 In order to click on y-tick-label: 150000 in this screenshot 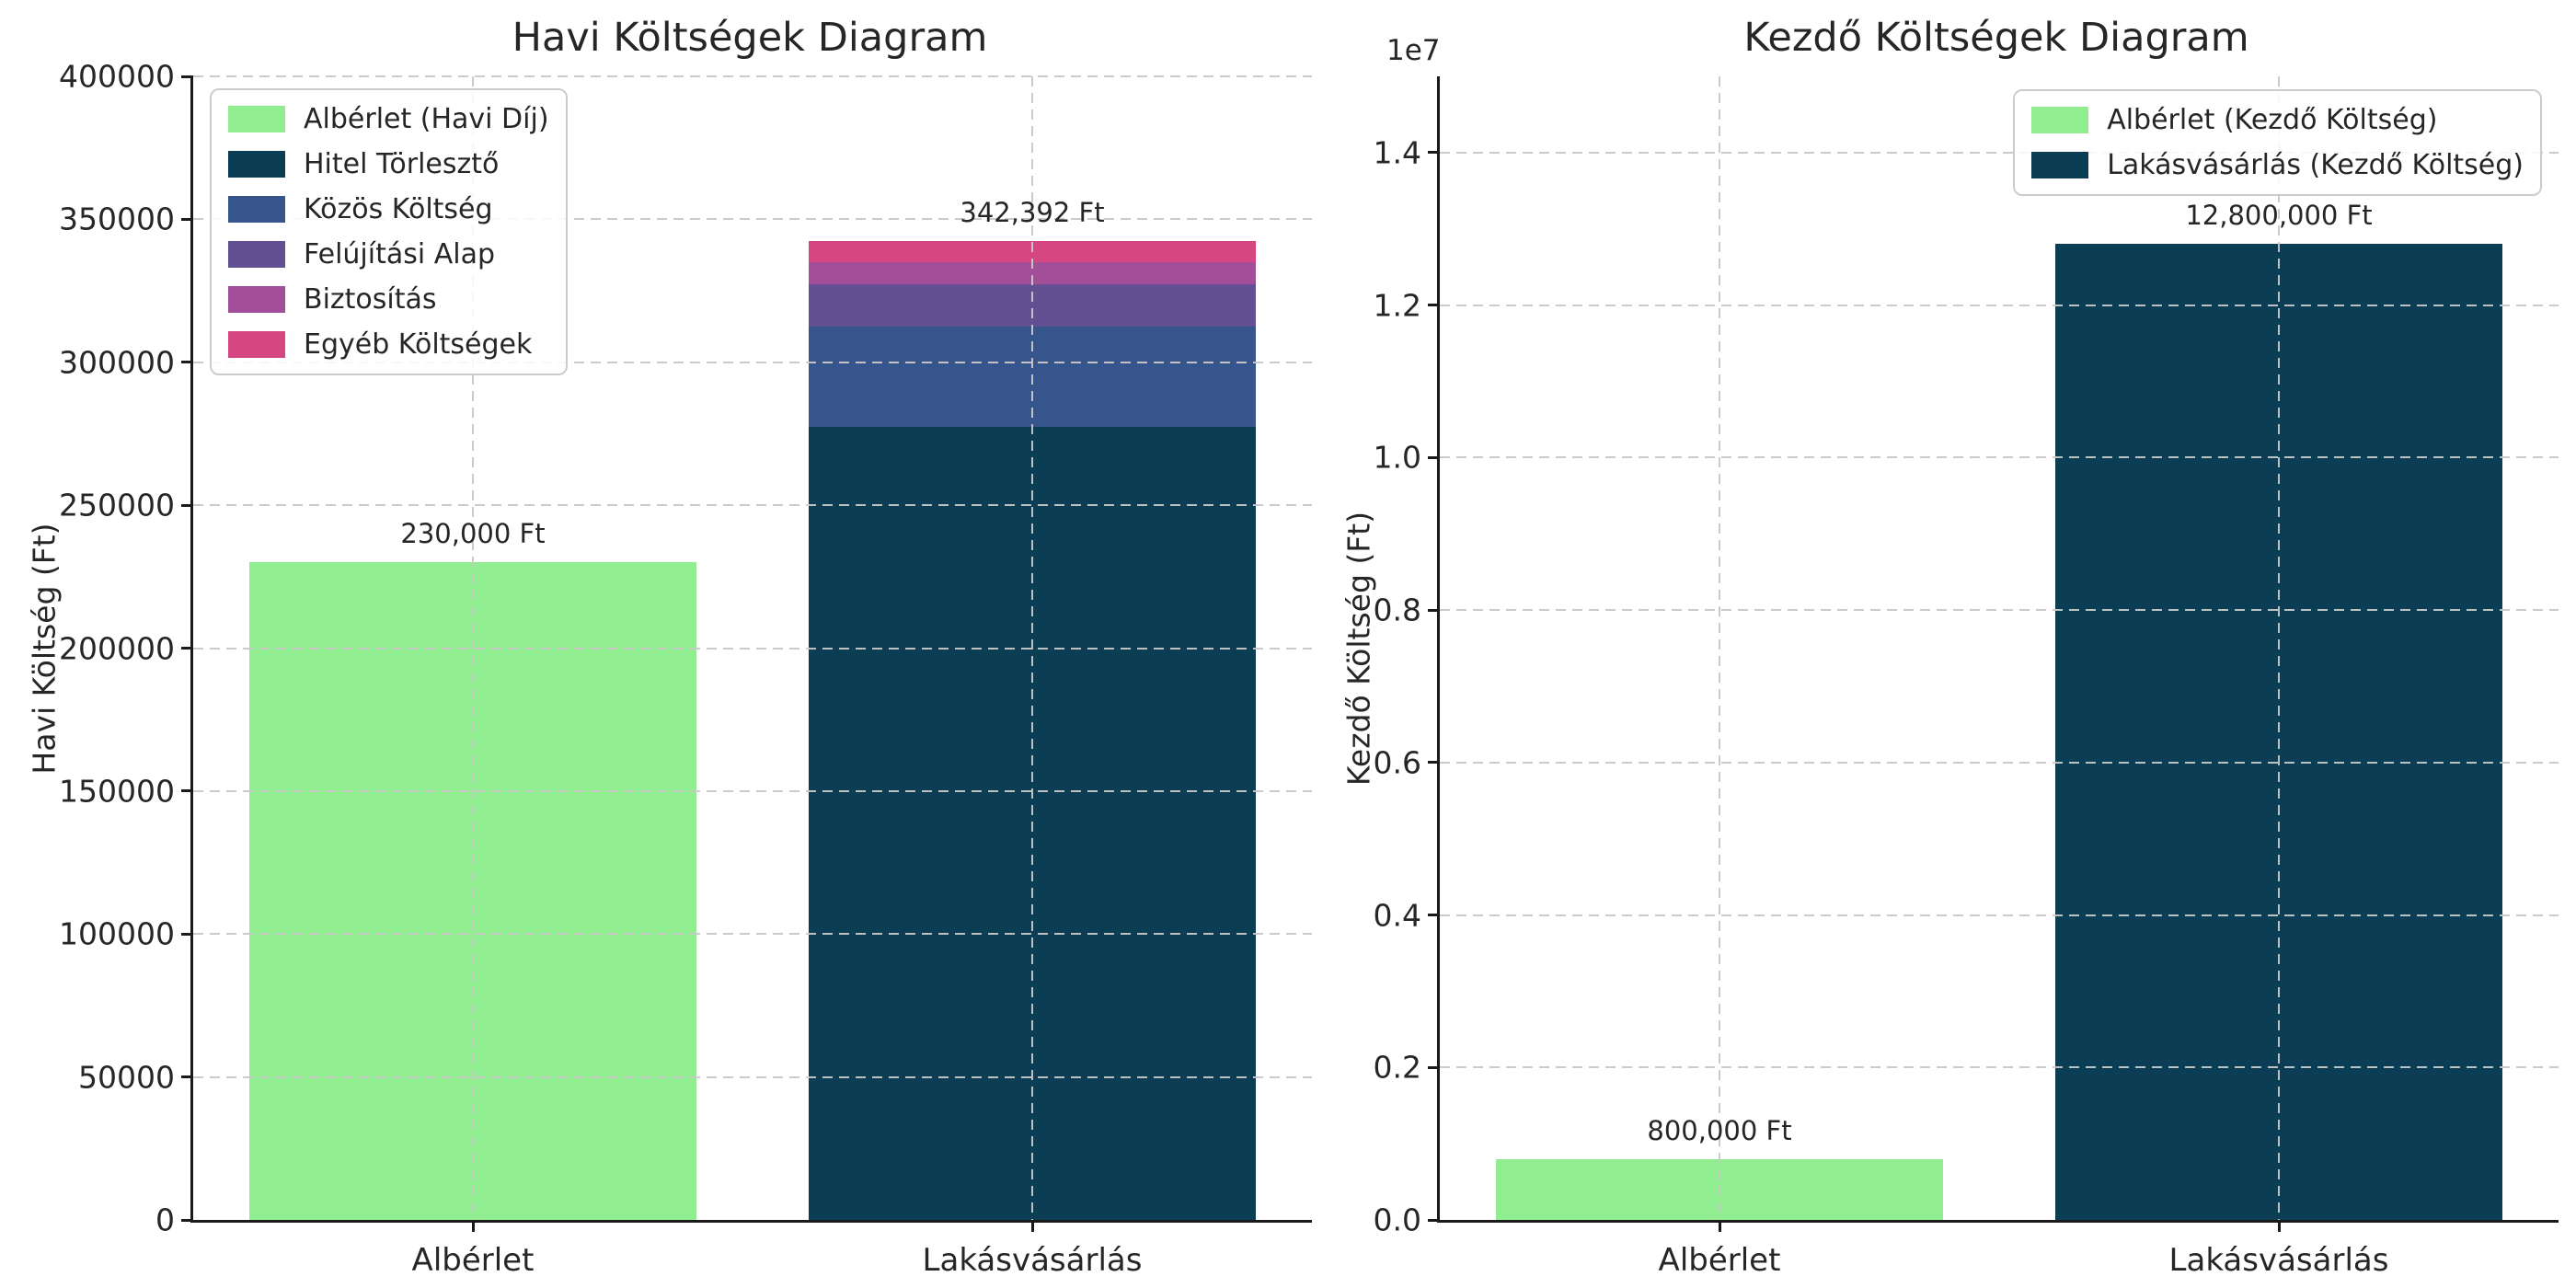, I will do `click(117, 791)`.